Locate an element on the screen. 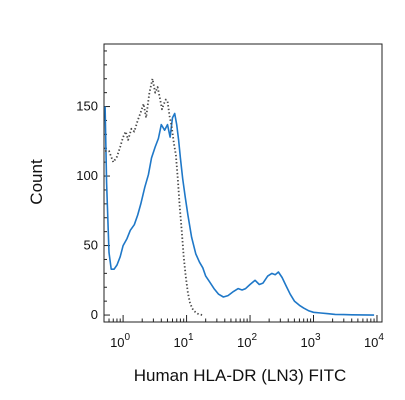  x-tick-exponent: 3 is located at coordinates (318, 337).